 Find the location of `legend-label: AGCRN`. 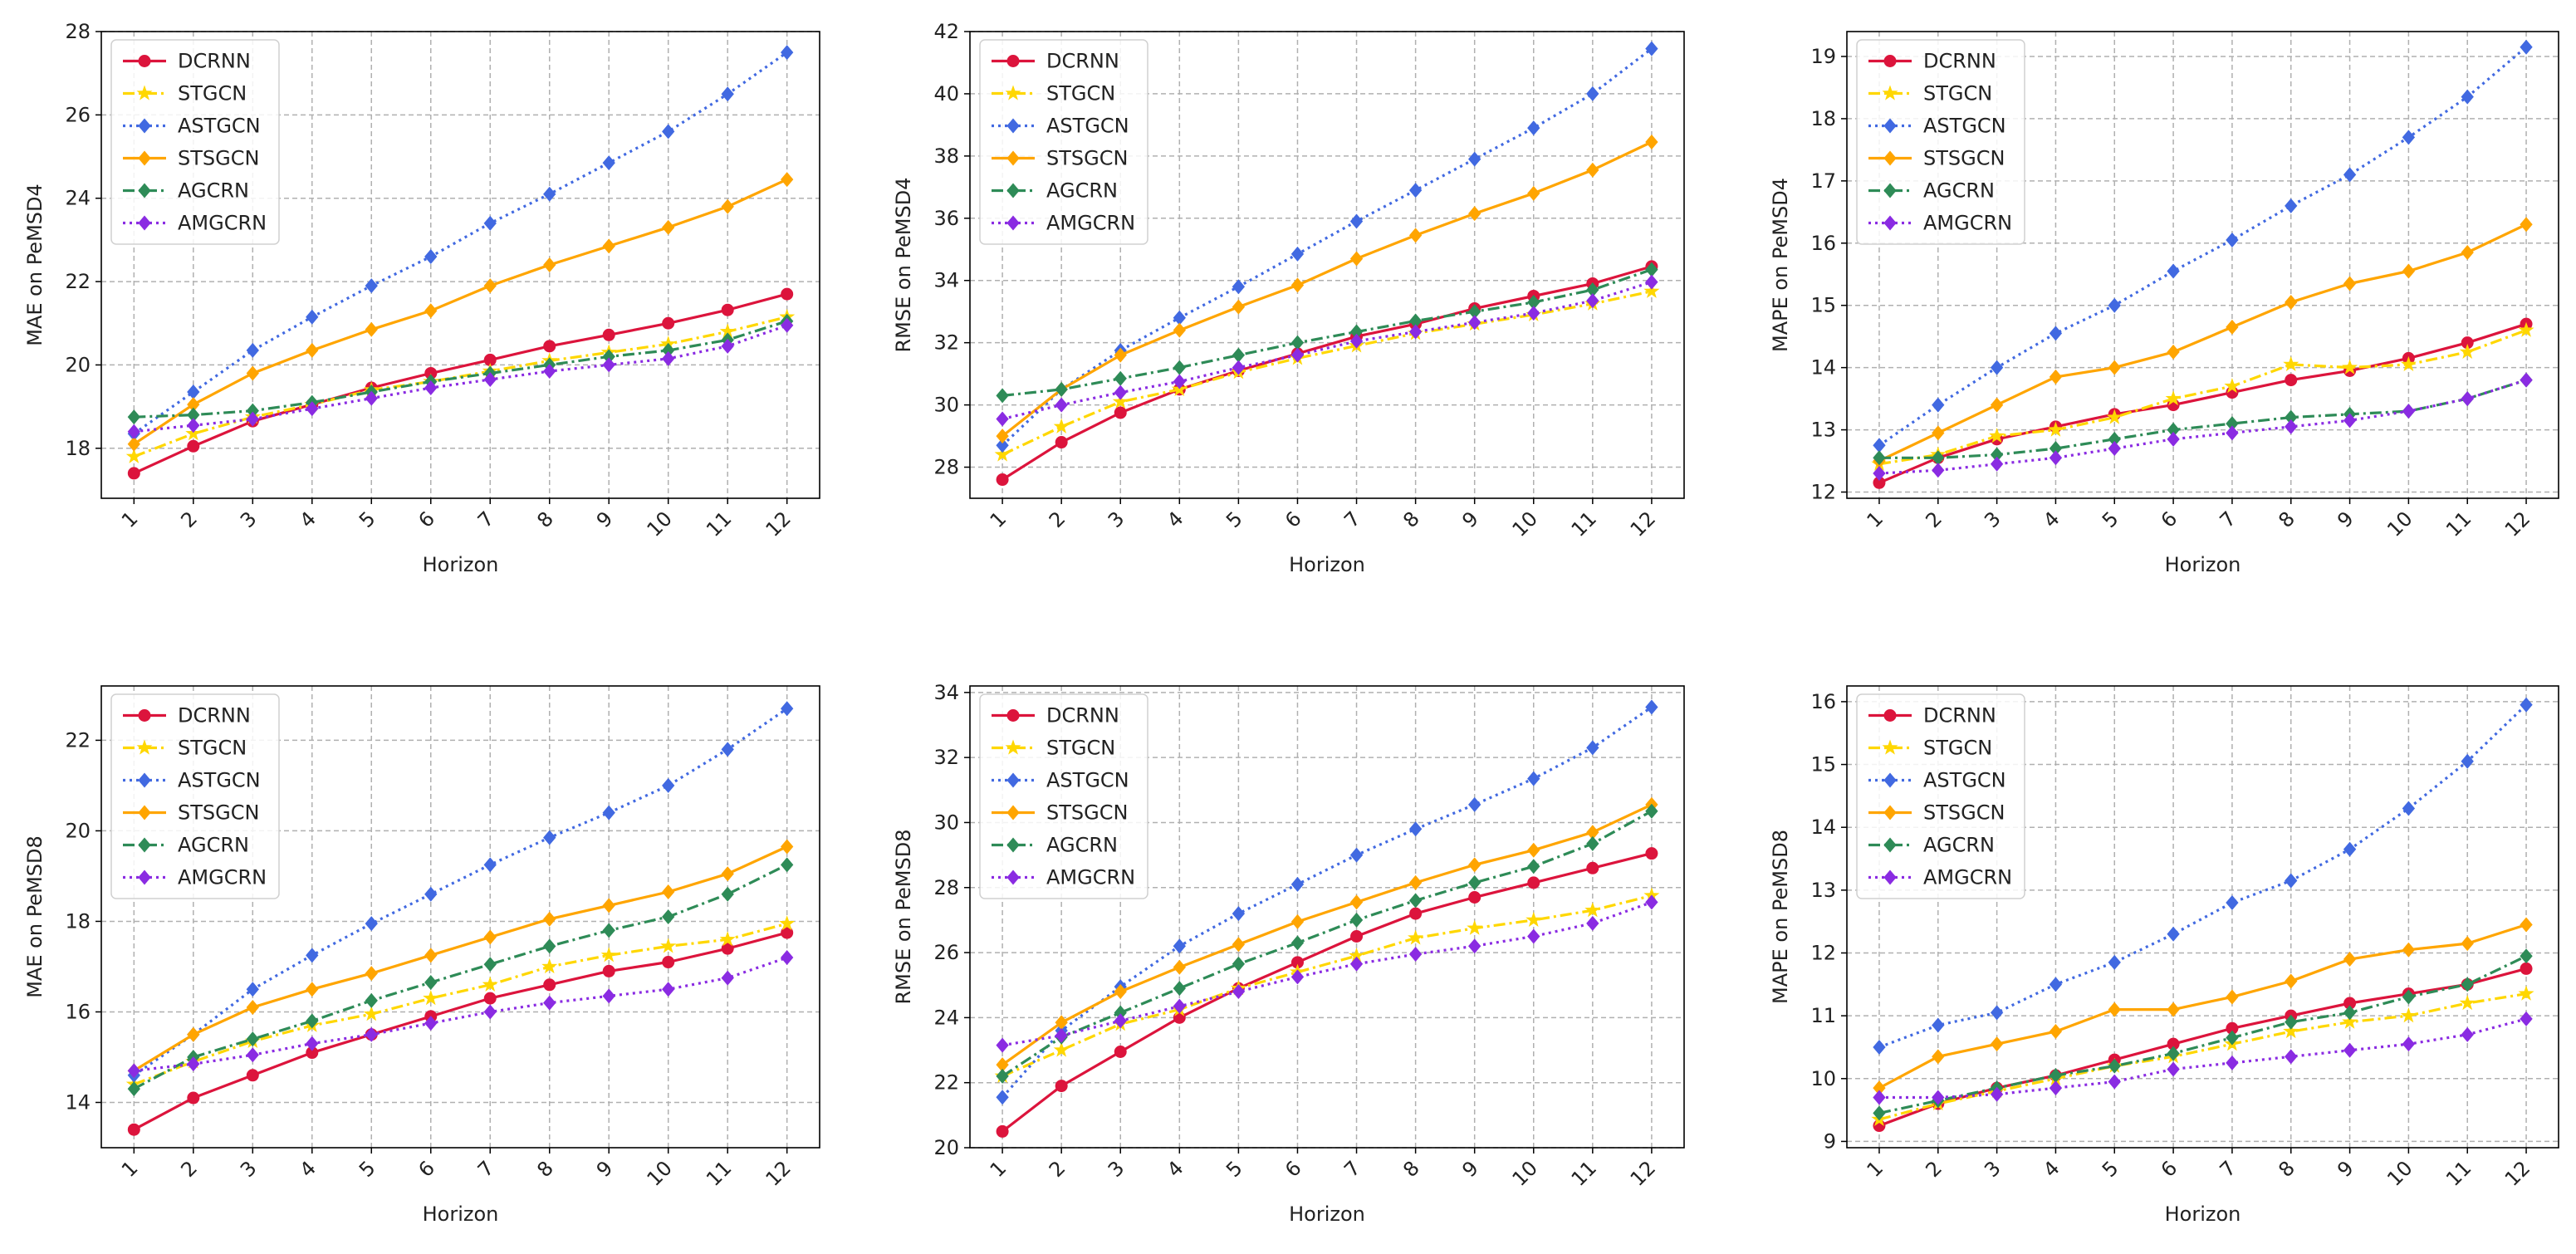

legend-label: AGCRN is located at coordinates (214, 191).